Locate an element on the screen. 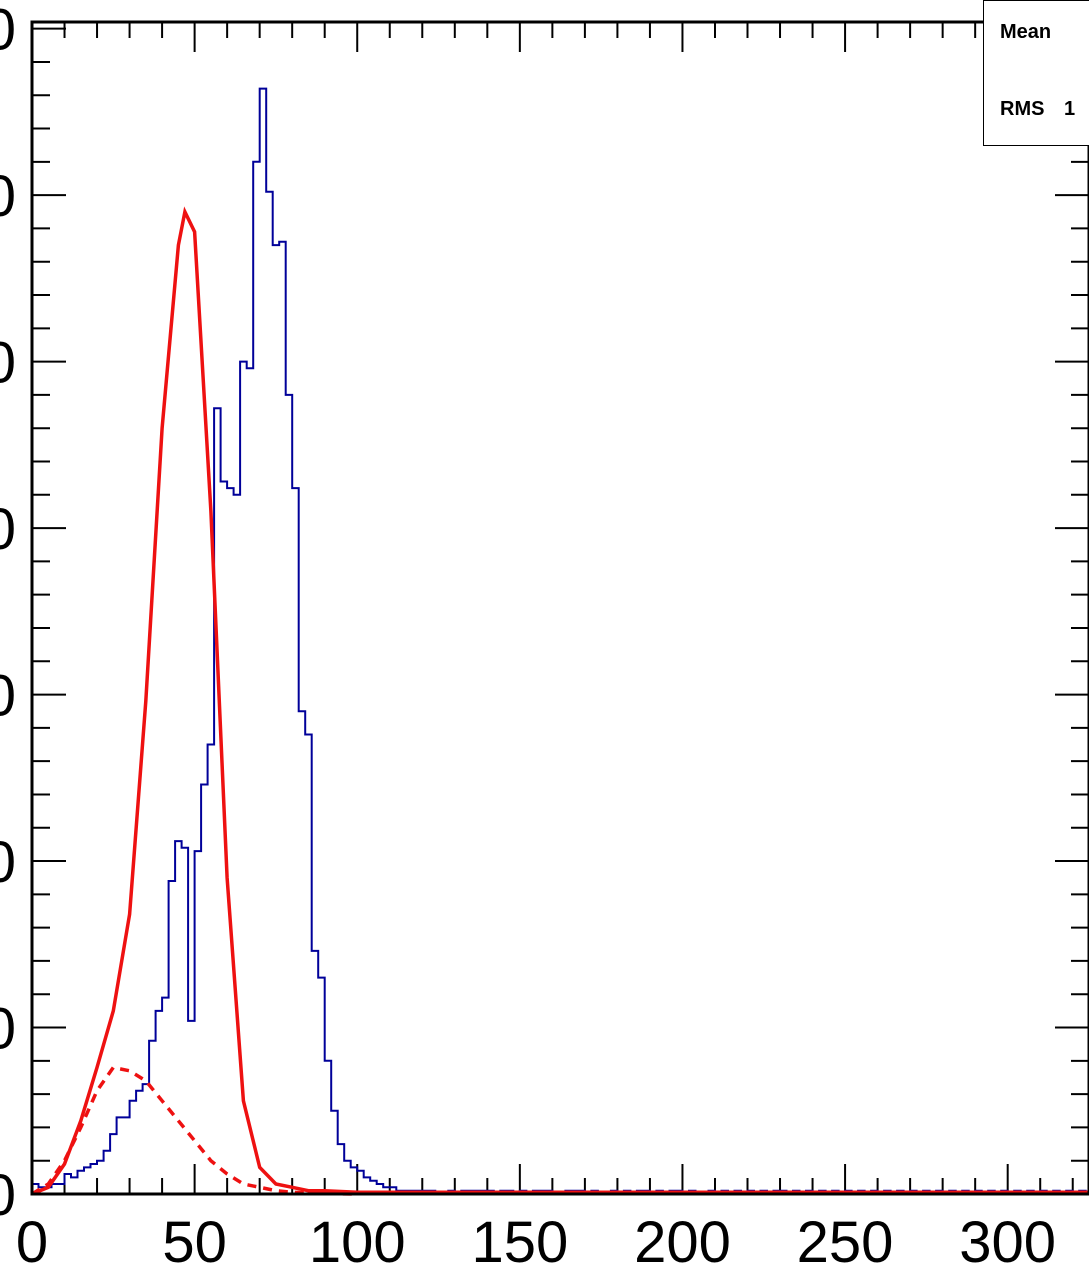  x-tick-label: 250 is located at coordinates (845, 1240).